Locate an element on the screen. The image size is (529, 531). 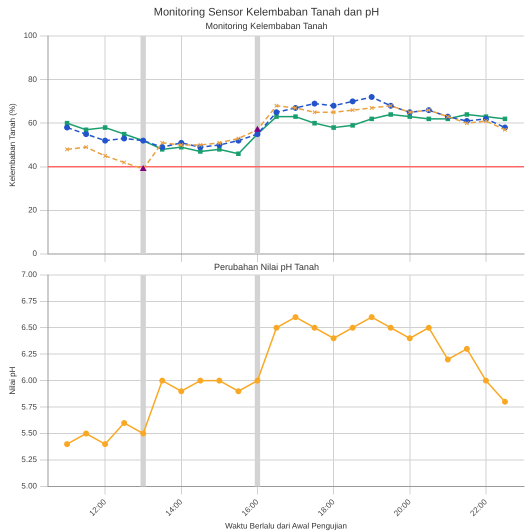
y-tick-label: 100 is located at coordinates (31, 35).